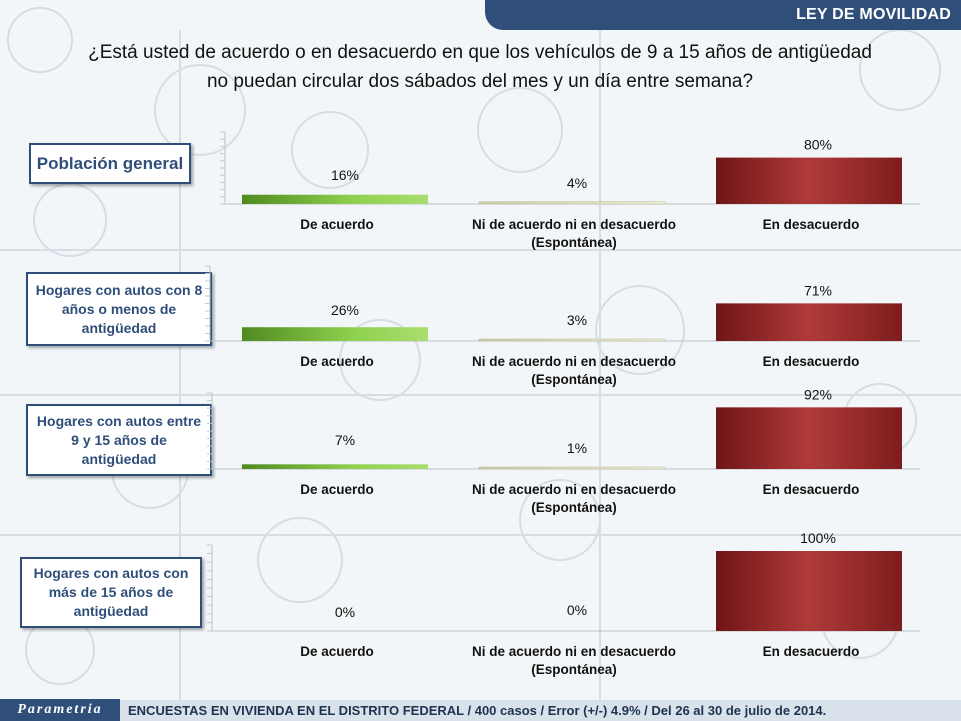  I want to click on segment-label-line: 9 y 15 años de, so click(119, 439).